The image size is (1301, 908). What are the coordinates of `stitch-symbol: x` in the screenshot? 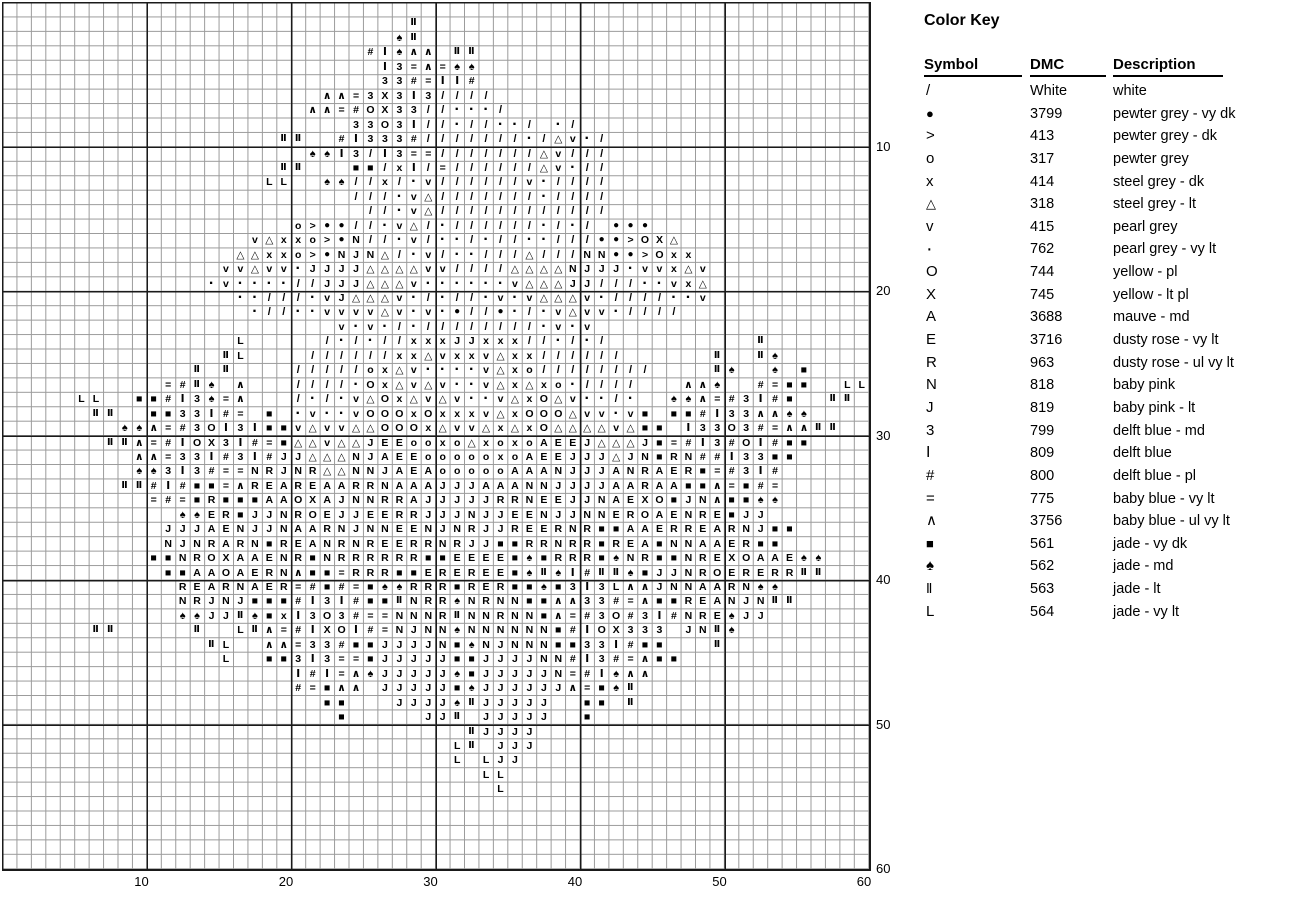 It's located at (384, 384).